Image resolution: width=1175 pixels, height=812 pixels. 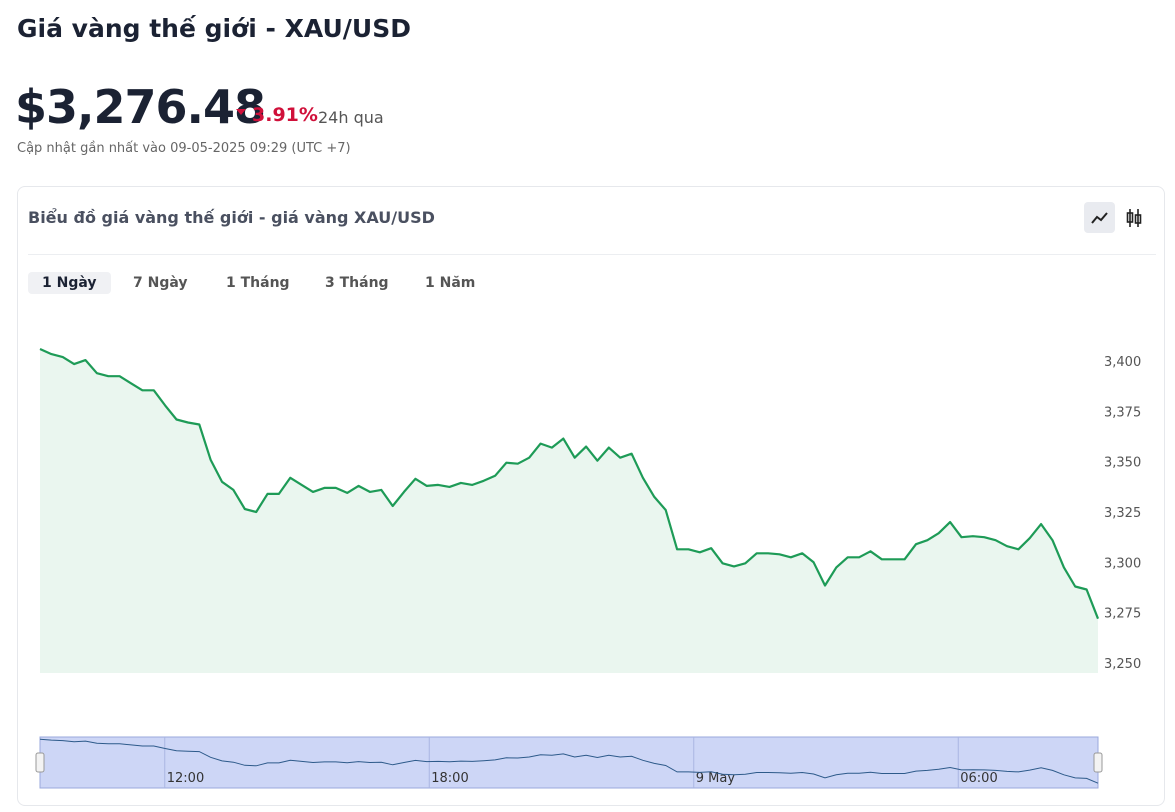 I want to click on navigator-tick-label: 9 May, so click(x=716, y=778).